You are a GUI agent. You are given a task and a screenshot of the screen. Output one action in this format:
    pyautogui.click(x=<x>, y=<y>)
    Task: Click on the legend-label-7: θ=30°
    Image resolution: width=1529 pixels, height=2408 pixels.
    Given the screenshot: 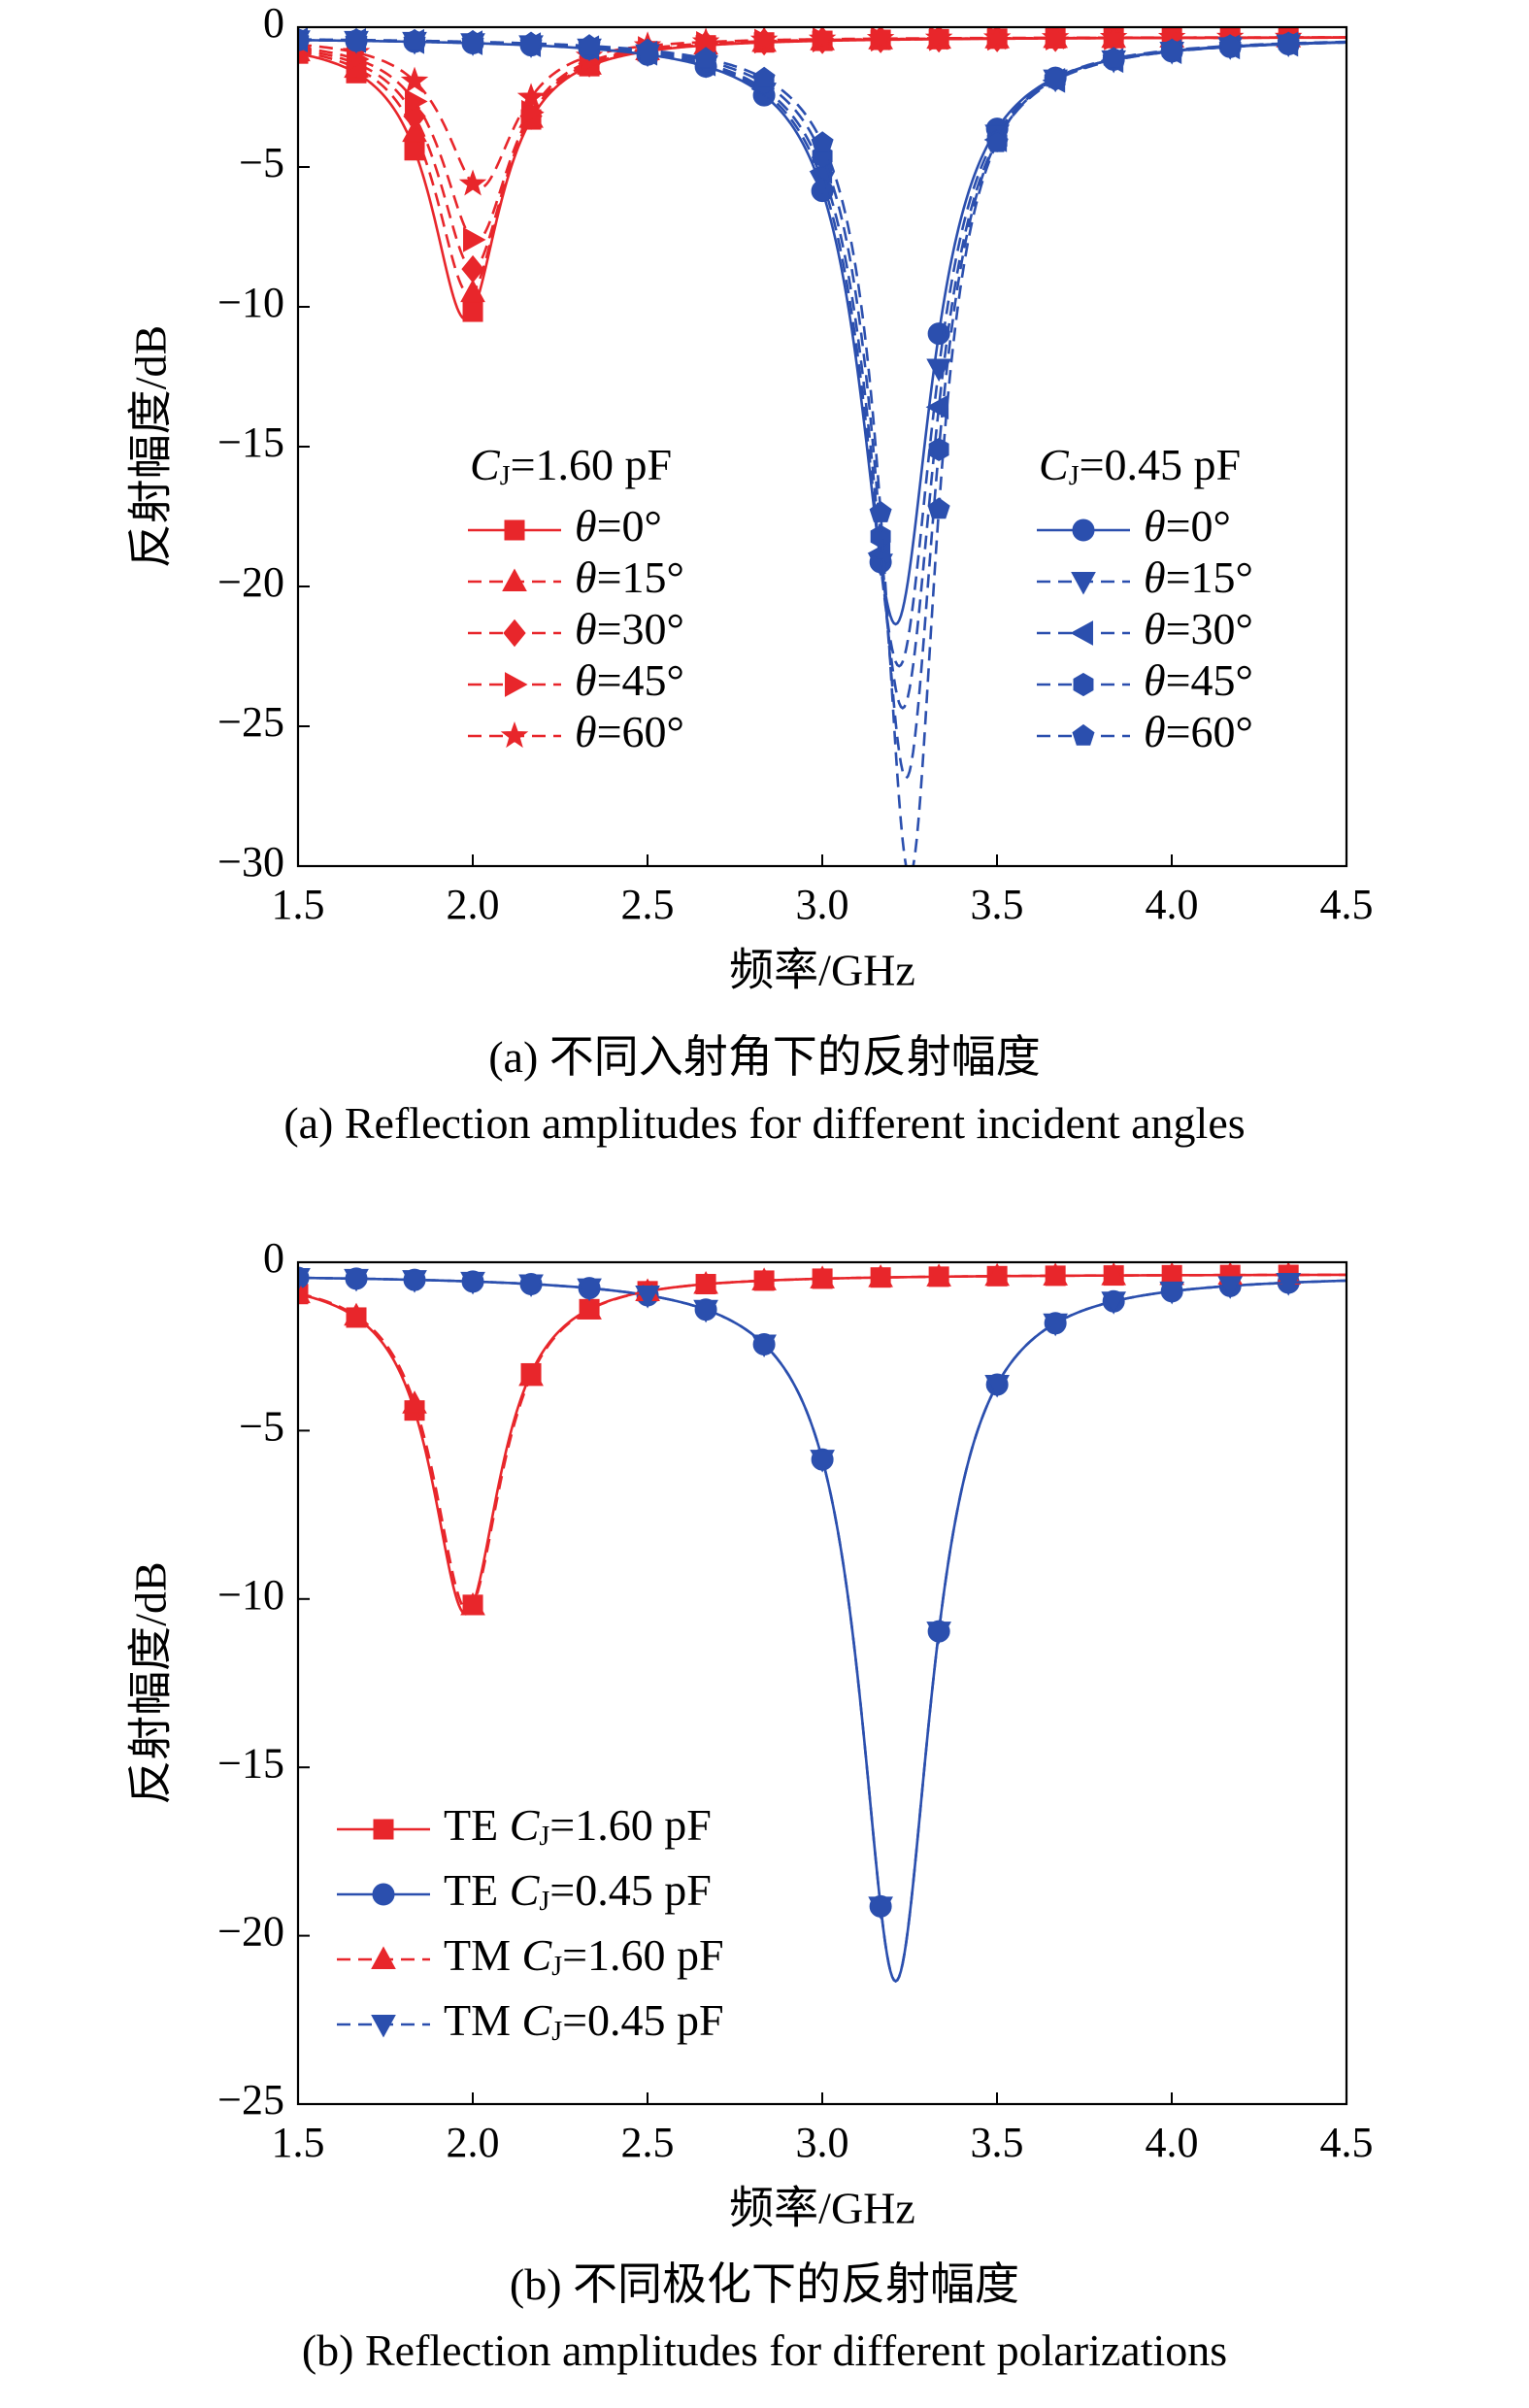 What is the action you would take?
    pyautogui.click(x=1198, y=628)
    